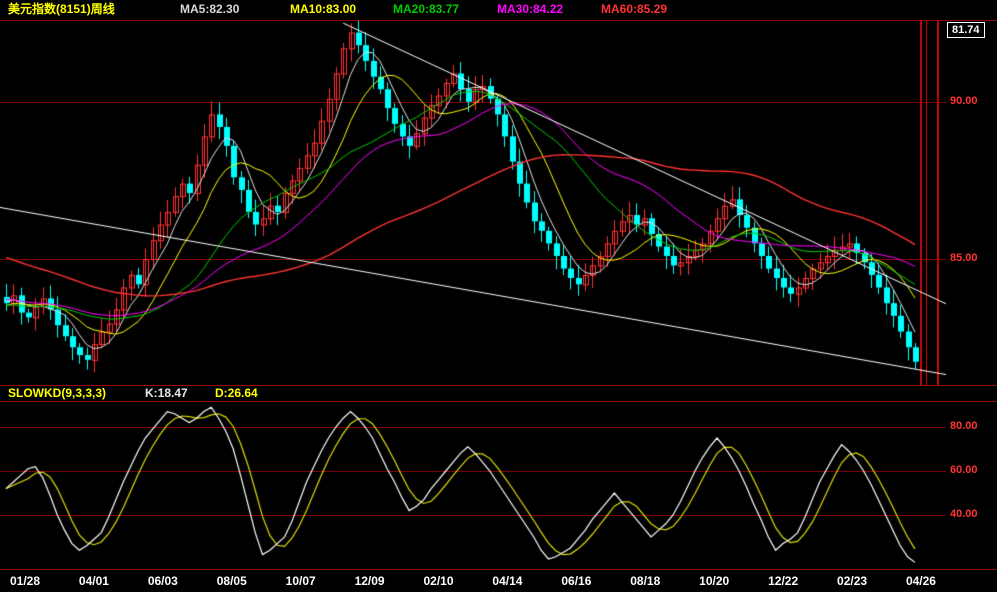  What do you see at coordinates (93, 581) in the screenshot?
I see `date-label: 04/01` at bounding box center [93, 581].